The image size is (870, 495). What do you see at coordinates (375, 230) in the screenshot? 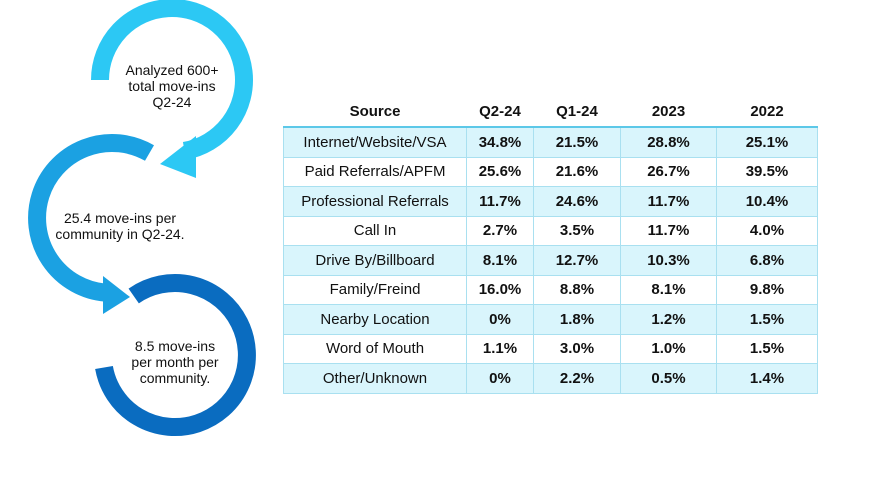
I see `source-cell: Call In` at bounding box center [375, 230].